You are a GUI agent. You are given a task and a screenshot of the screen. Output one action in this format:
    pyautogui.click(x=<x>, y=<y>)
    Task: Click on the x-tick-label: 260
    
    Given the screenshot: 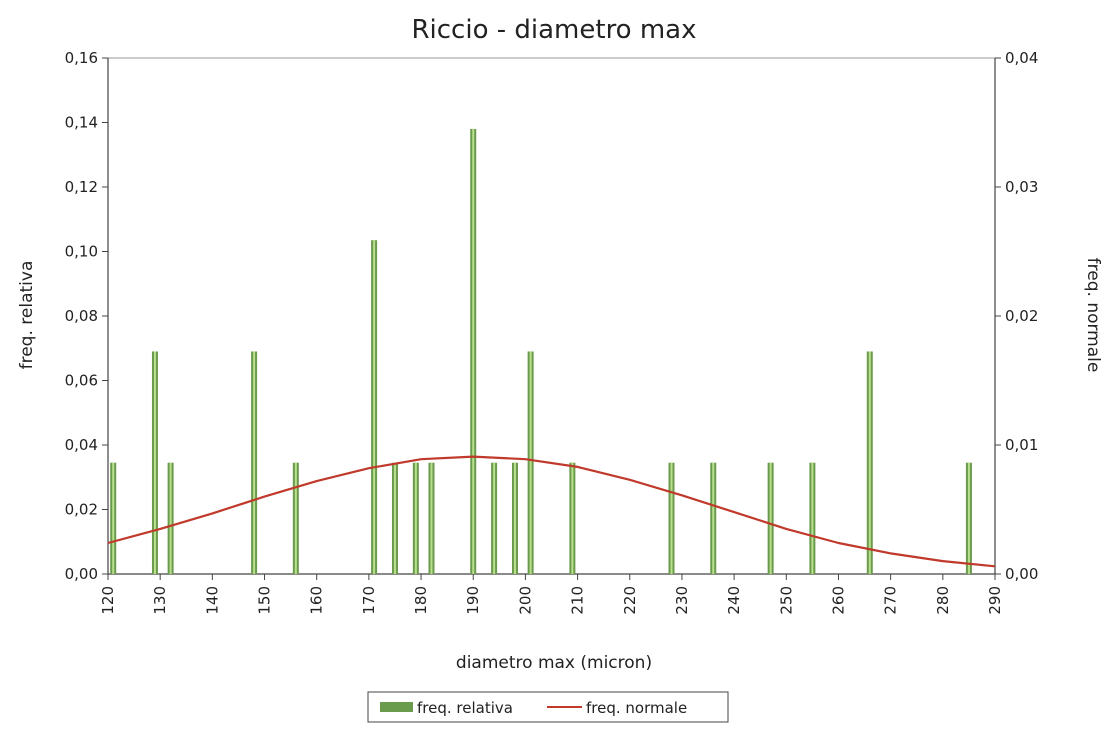 What is the action you would take?
    pyautogui.click(x=838, y=600)
    